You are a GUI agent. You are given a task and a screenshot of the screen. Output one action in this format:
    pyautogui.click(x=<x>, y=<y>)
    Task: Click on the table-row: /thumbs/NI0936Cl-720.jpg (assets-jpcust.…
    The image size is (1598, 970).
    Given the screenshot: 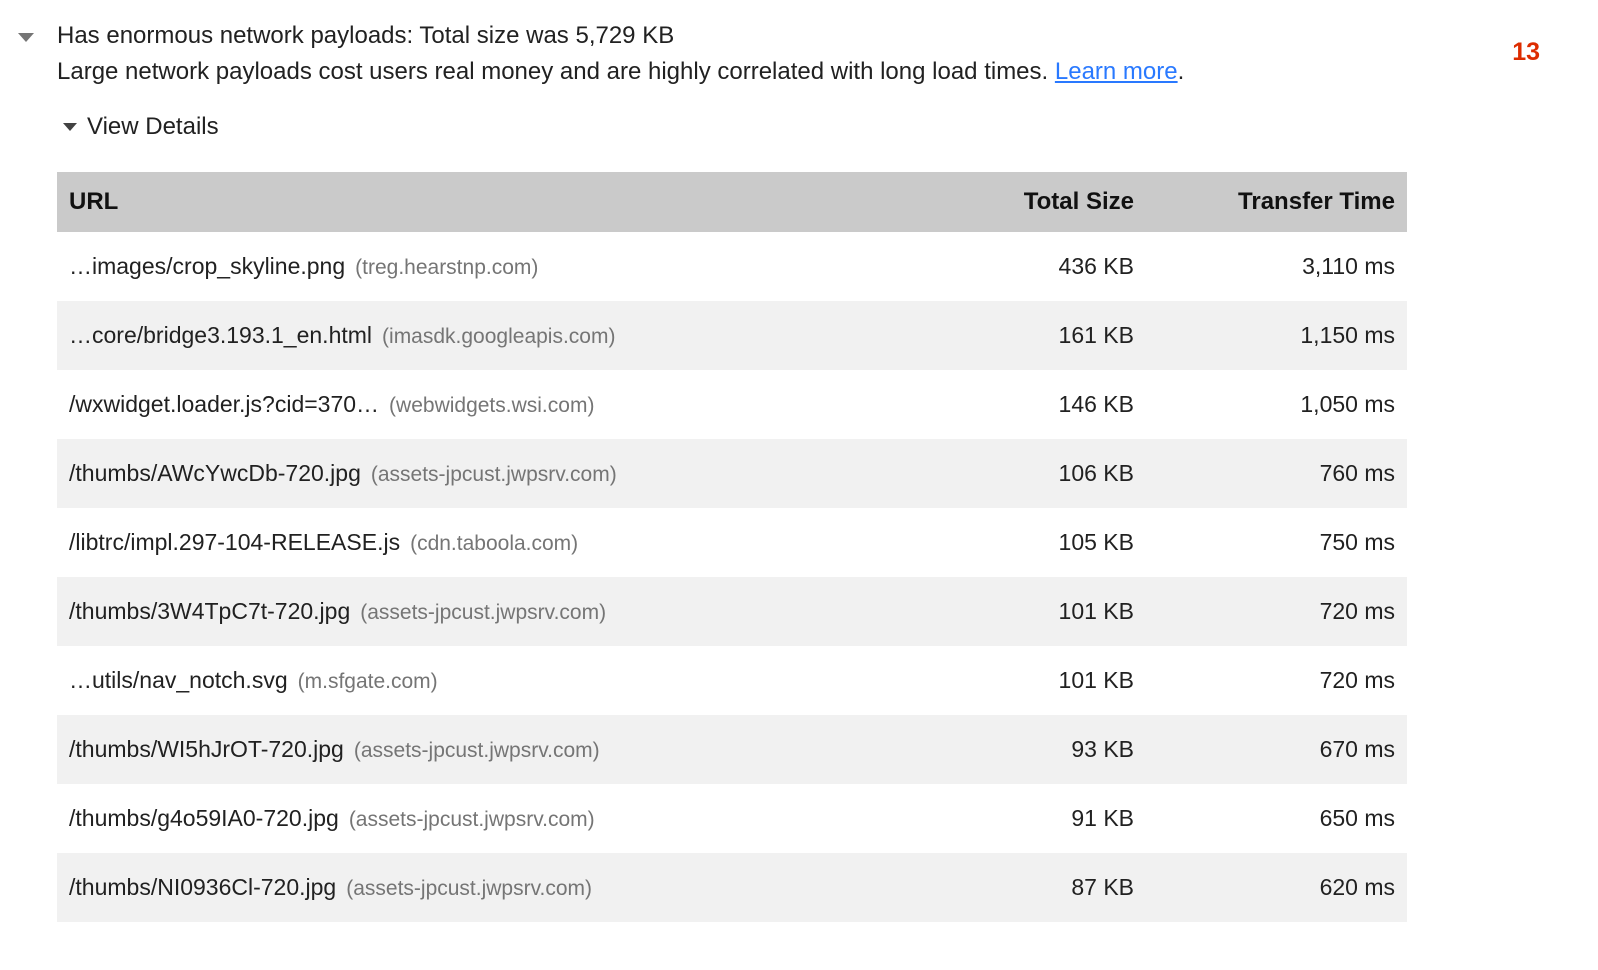 What is the action you would take?
    pyautogui.click(x=732, y=887)
    